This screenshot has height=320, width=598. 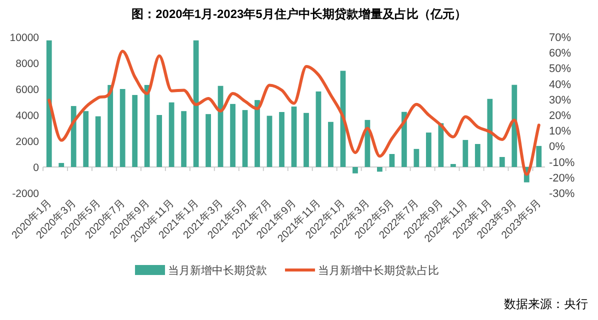 I want to click on source-note: 数据来源：央行, so click(x=546, y=304).